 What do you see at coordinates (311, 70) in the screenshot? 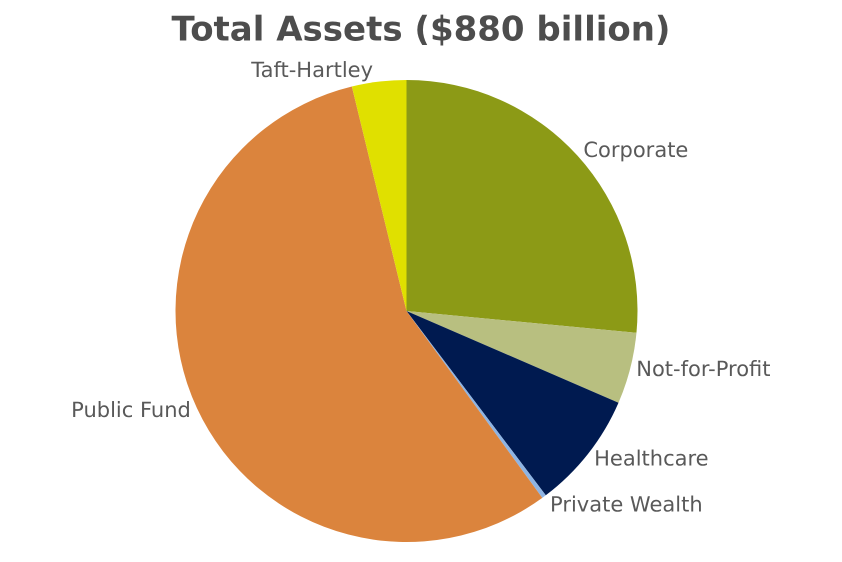
I see `slice-label: Taft-Hartley` at bounding box center [311, 70].